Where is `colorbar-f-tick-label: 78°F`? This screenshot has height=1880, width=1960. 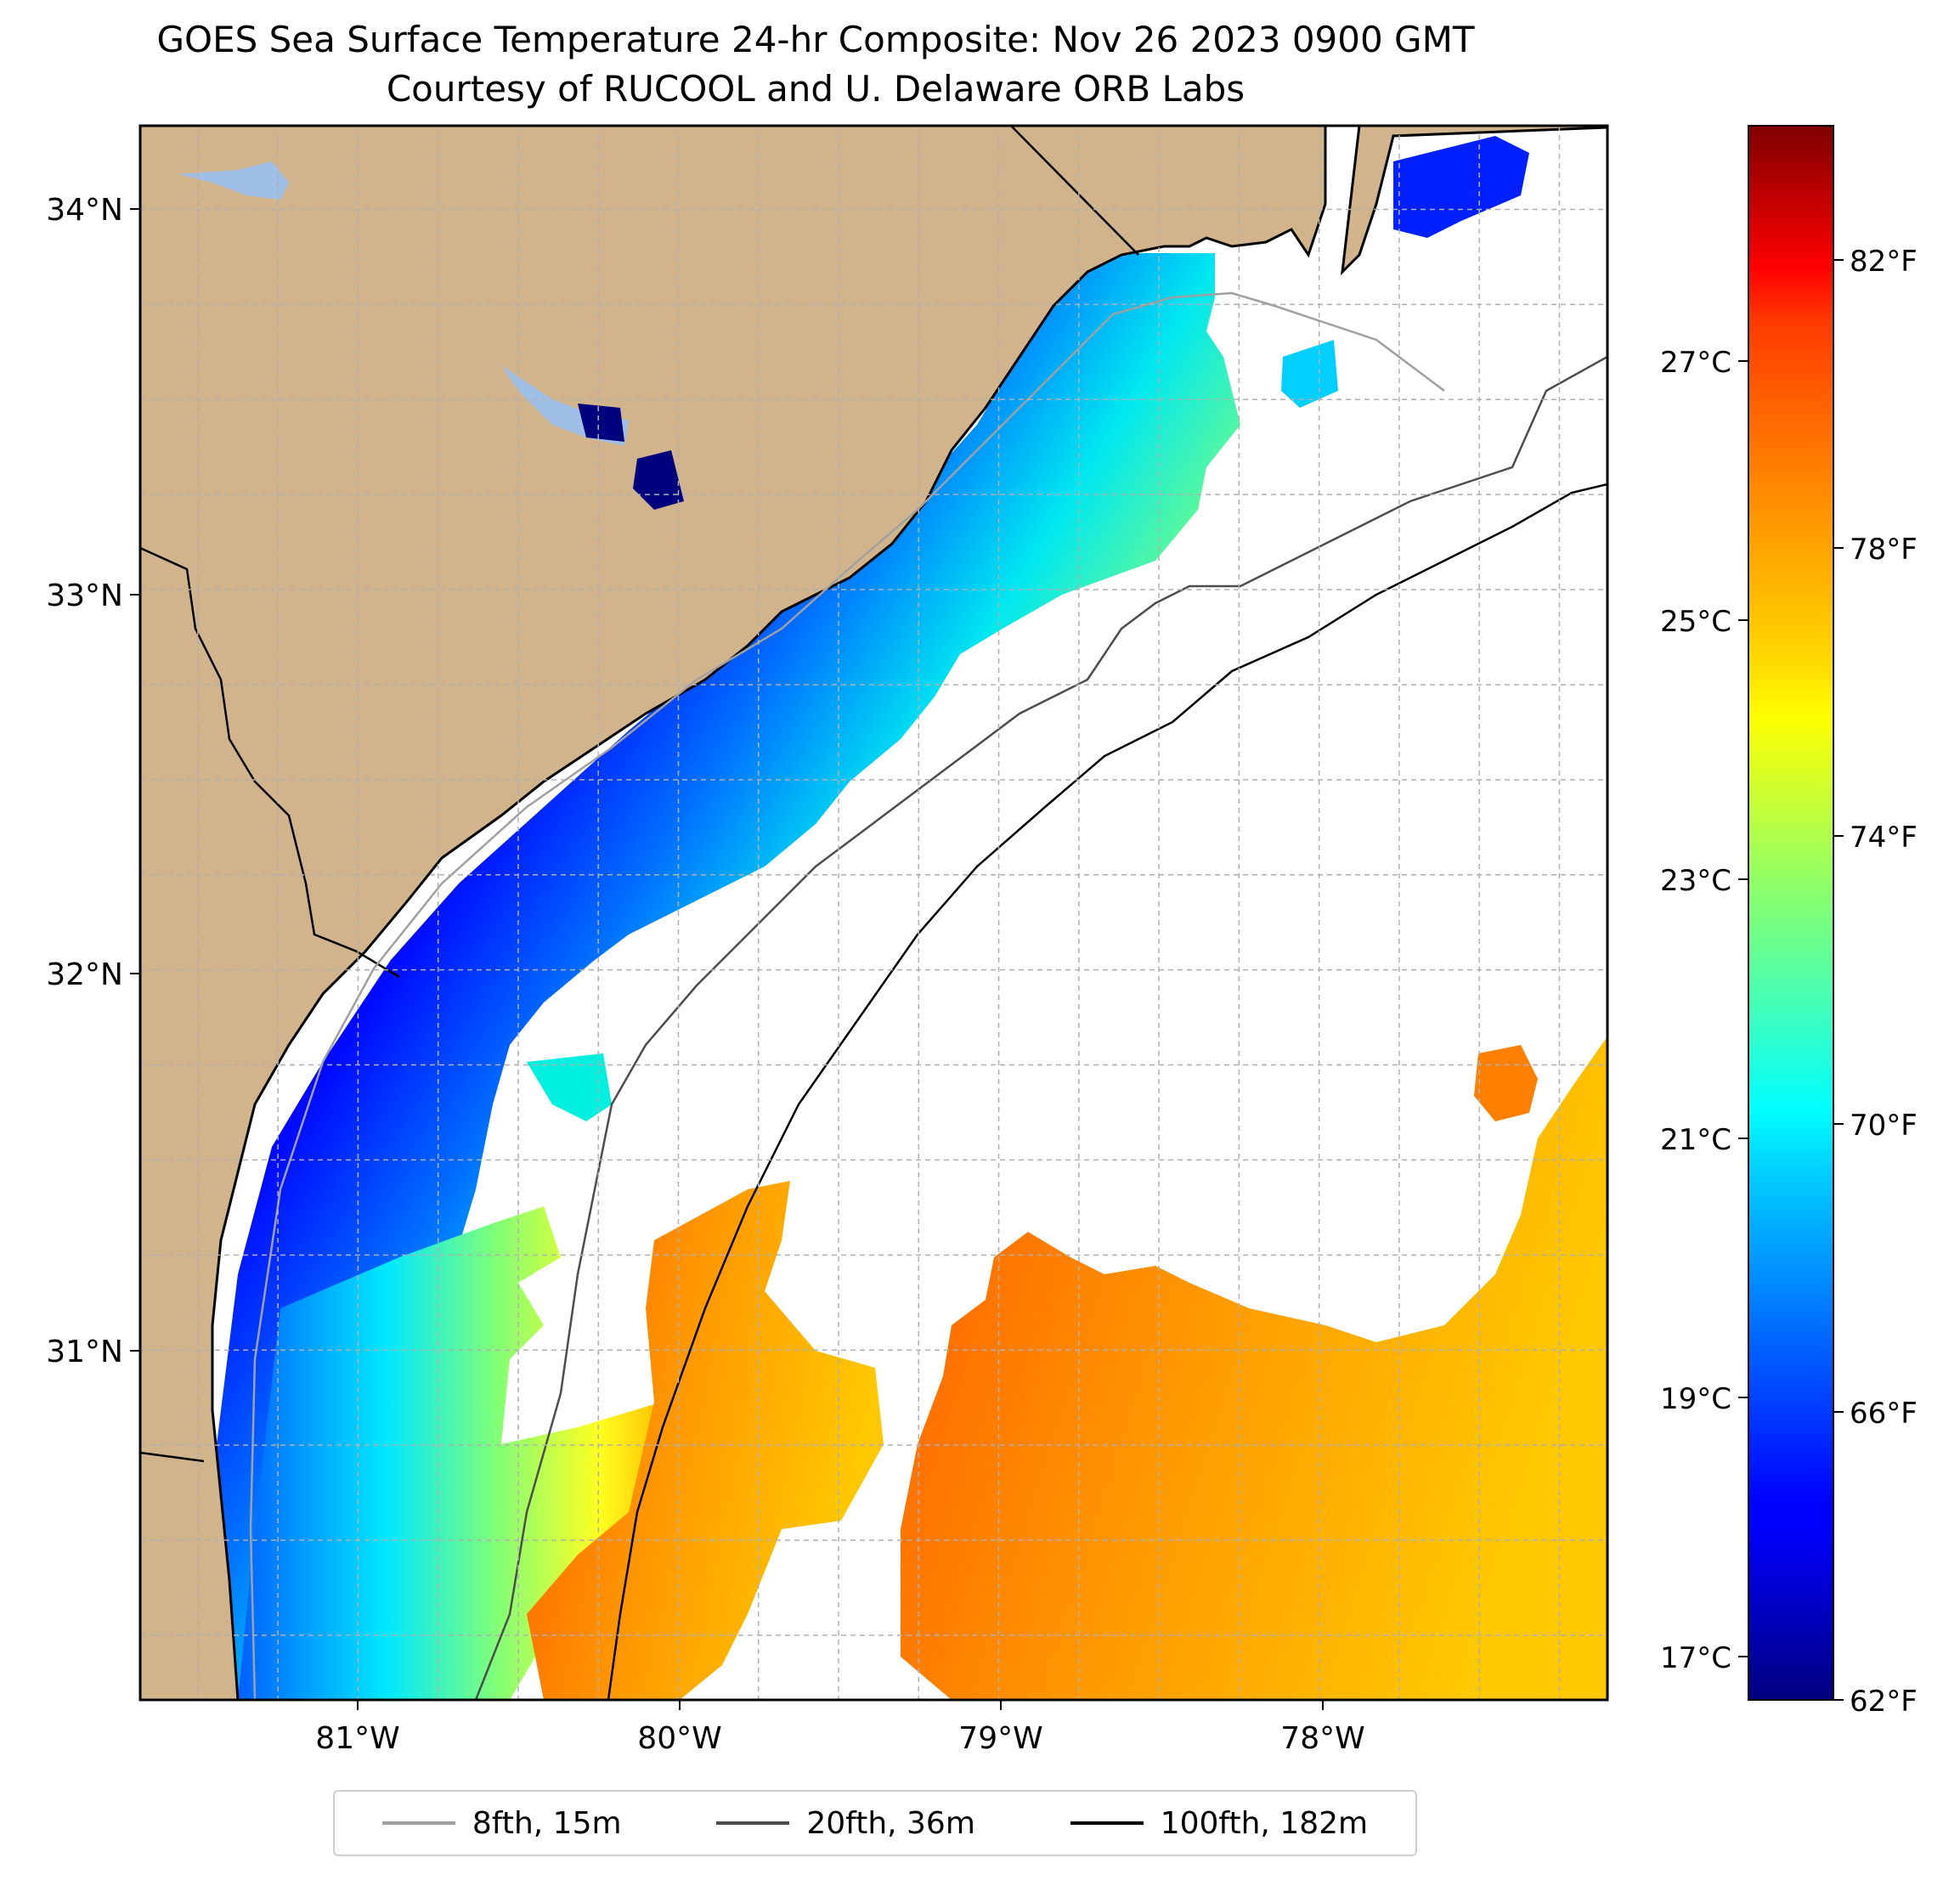 colorbar-f-tick-label: 78°F is located at coordinates (1884, 550).